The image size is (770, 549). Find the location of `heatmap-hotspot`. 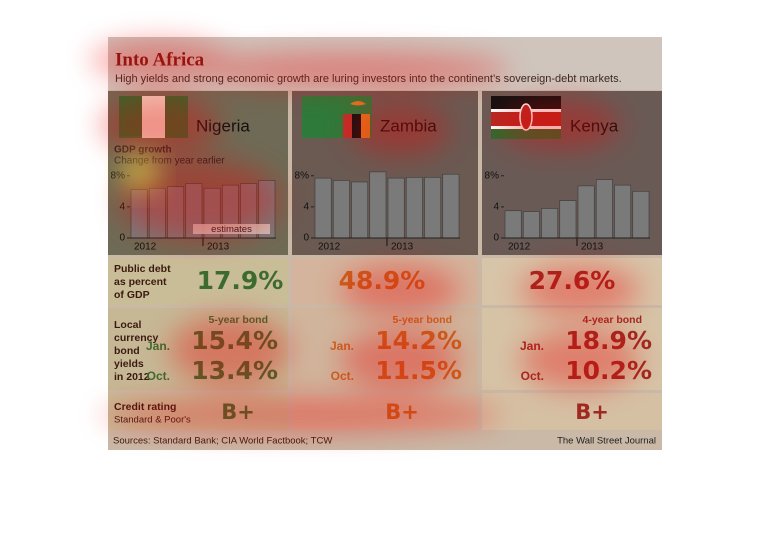

heatmap-hotspot is located at coordinates (140, 172).